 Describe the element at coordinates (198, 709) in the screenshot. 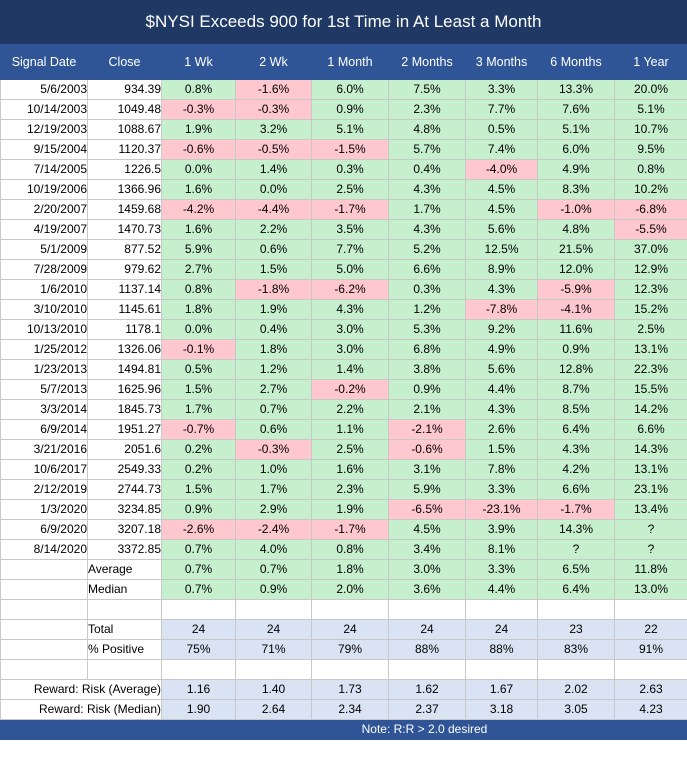

I see `reward-risk-value: 1.90` at that location.